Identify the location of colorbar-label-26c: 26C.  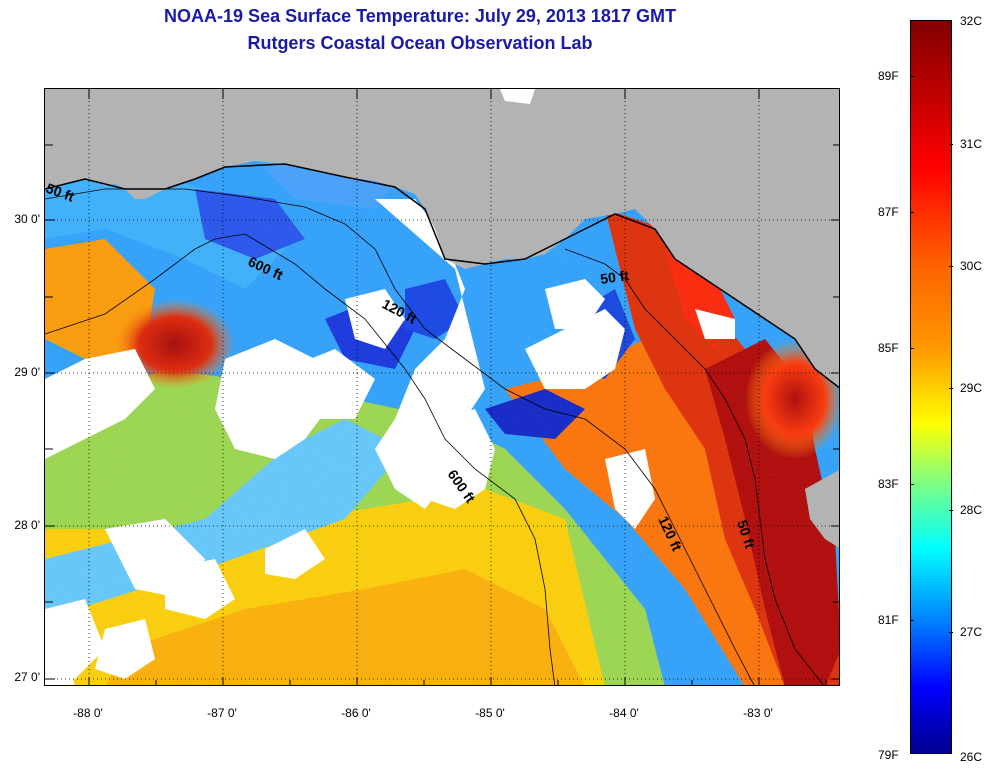
(971, 757).